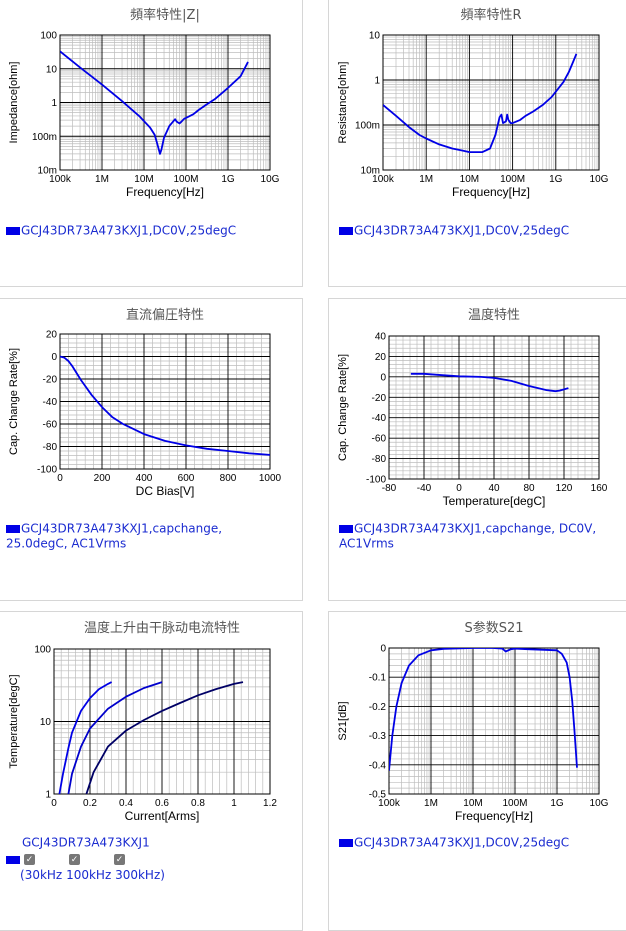  What do you see at coordinates (424, 488) in the screenshot?
I see `x-tick-label: -40` at bounding box center [424, 488].